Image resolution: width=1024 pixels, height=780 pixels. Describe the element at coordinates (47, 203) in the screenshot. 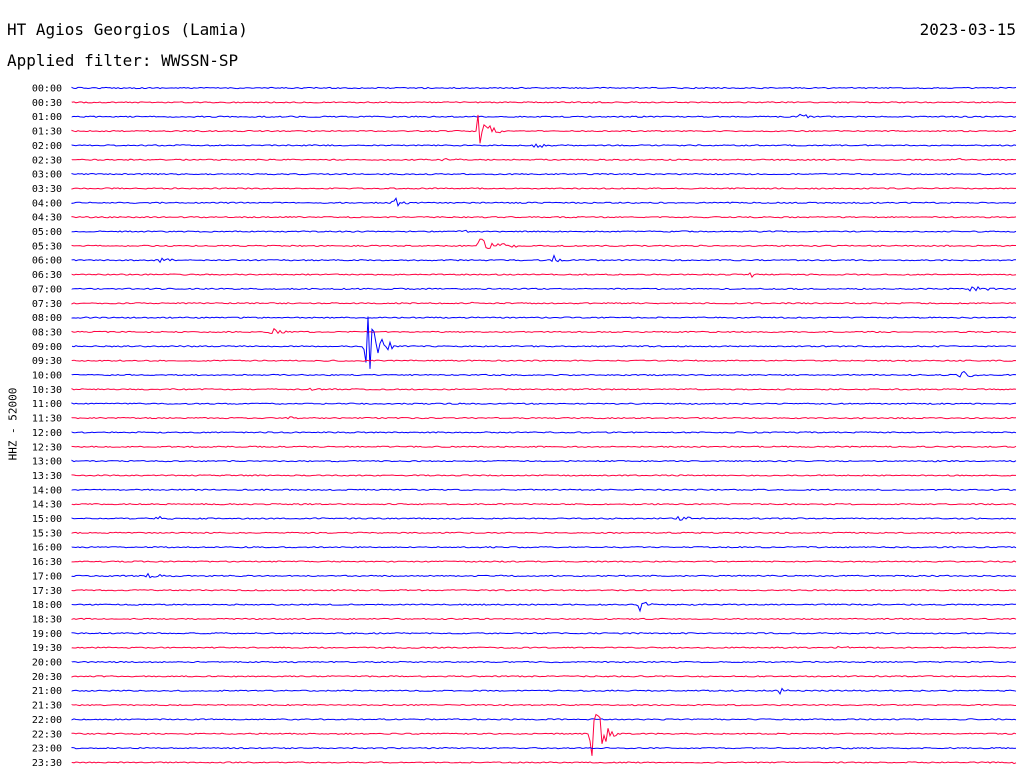

I see `time-tick-label: 04:00` at that location.